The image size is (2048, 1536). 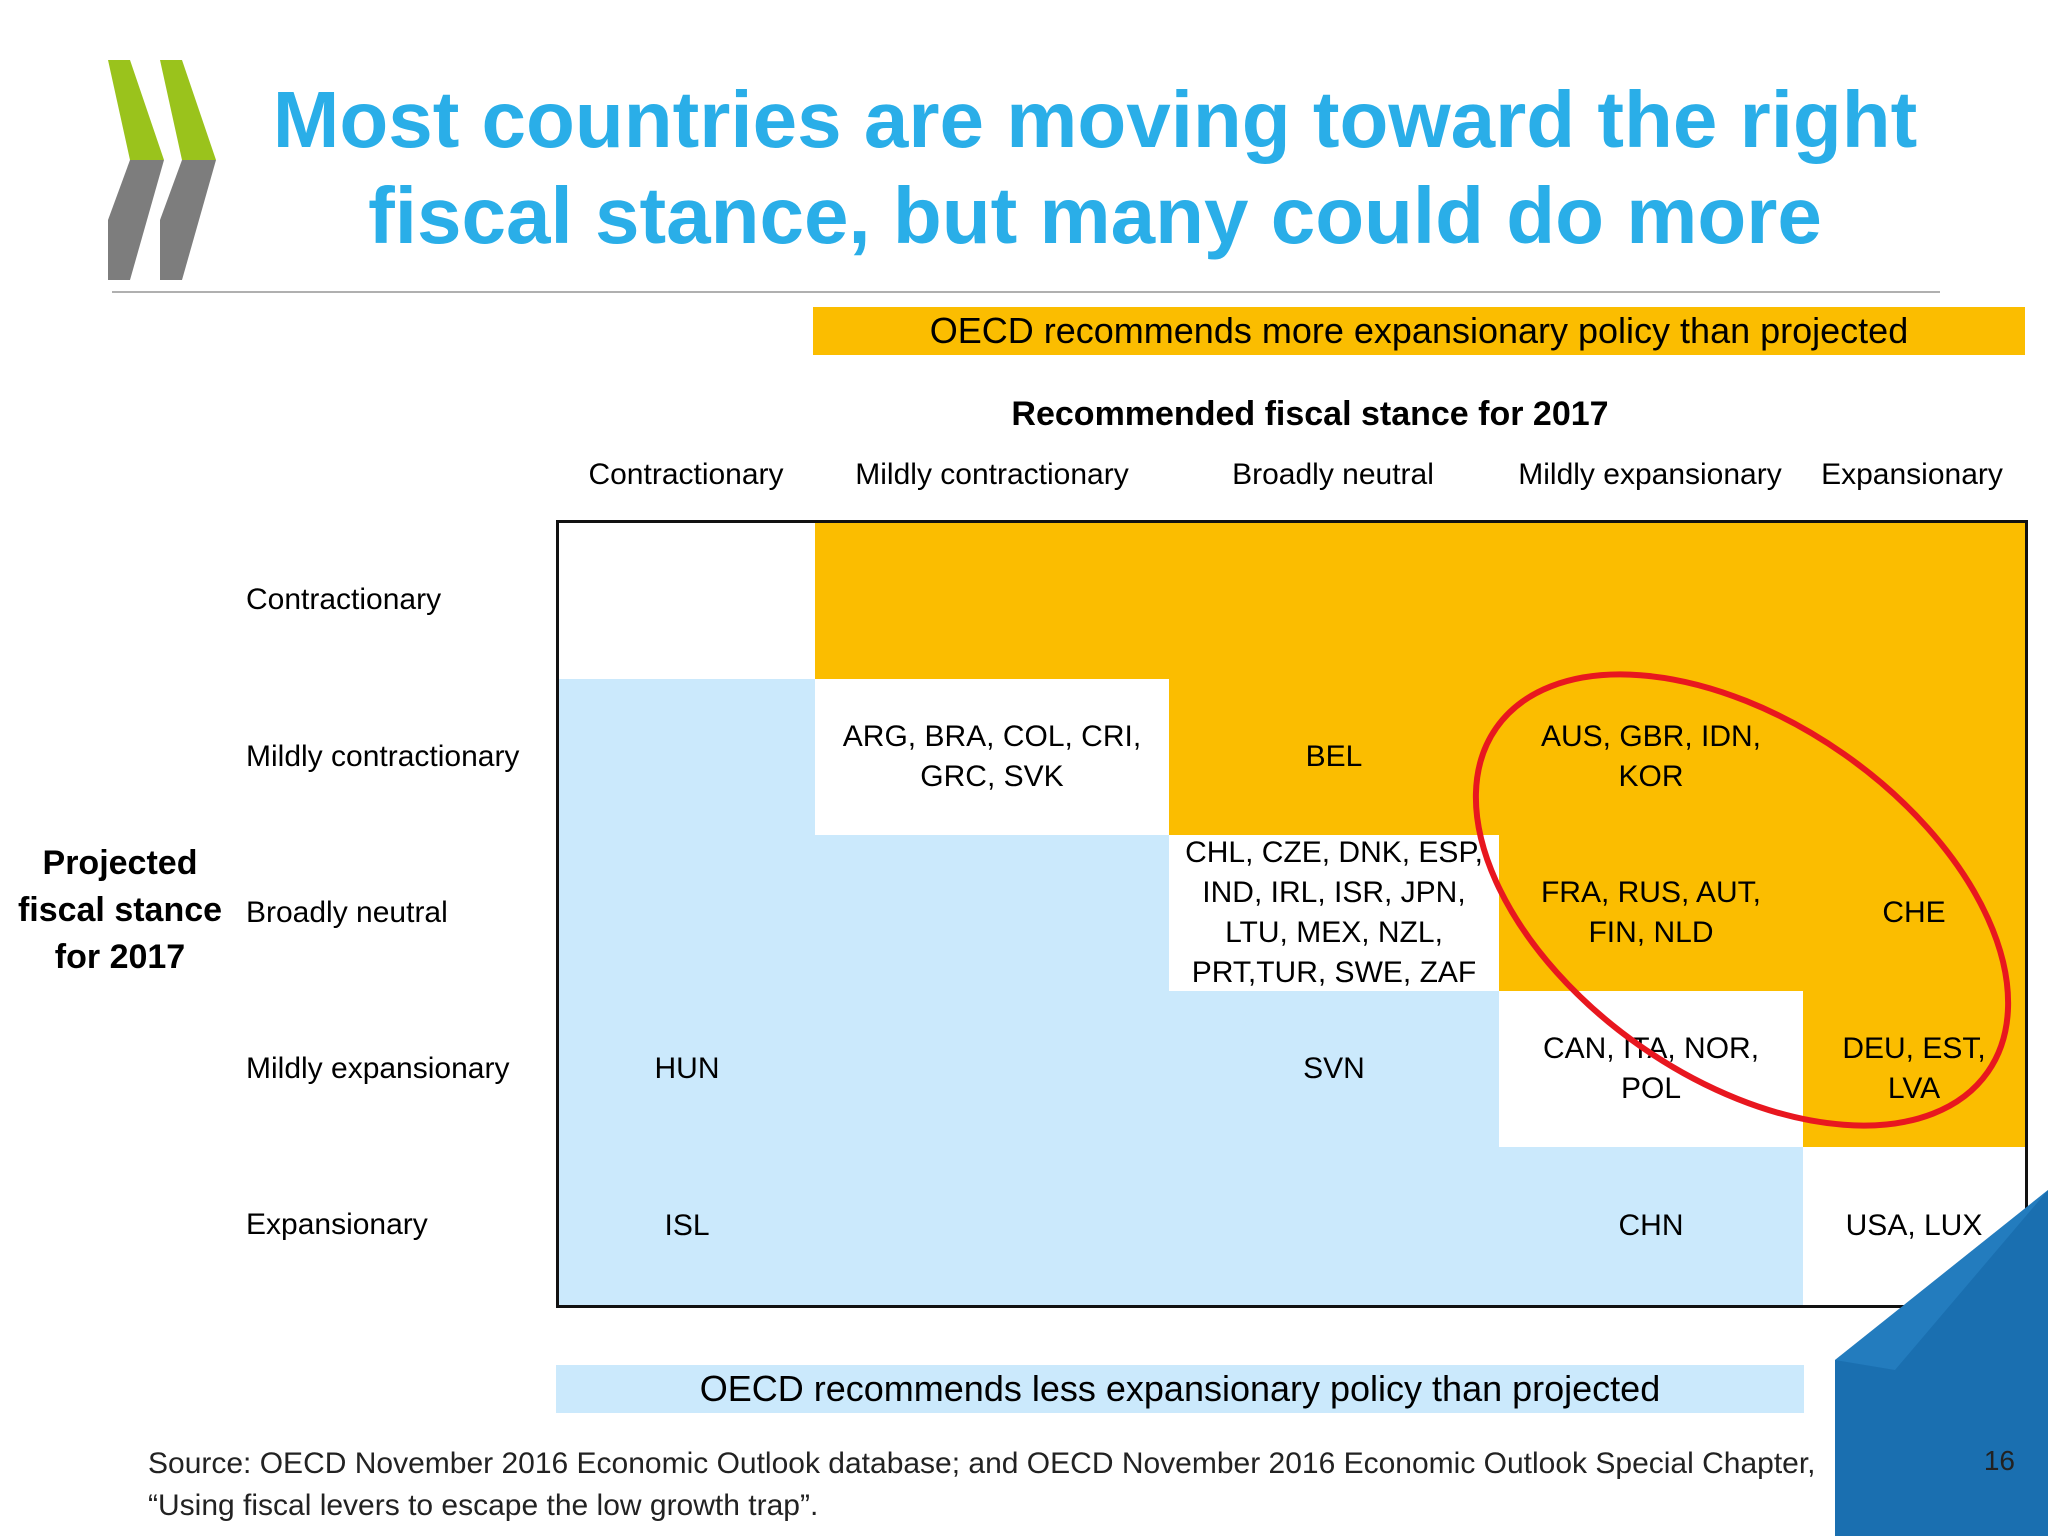 What do you see at coordinates (1310, 414) in the screenshot?
I see `column-axis-title: Recommended fiscal stance for 2017` at bounding box center [1310, 414].